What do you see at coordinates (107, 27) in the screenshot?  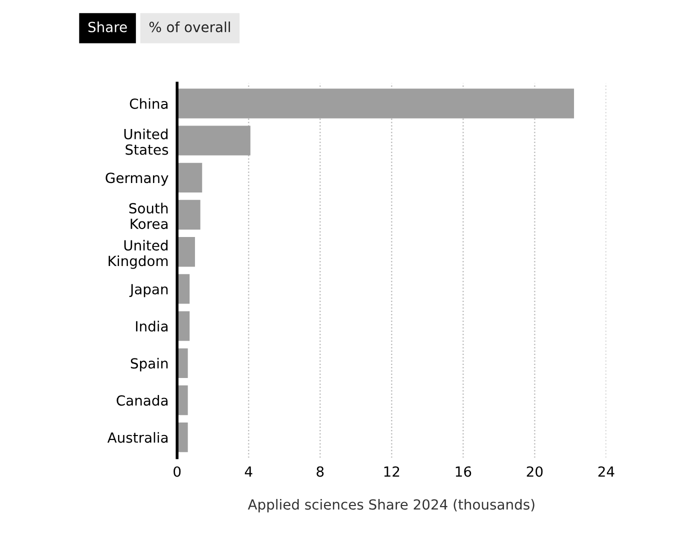 I see `text: Share` at bounding box center [107, 27].